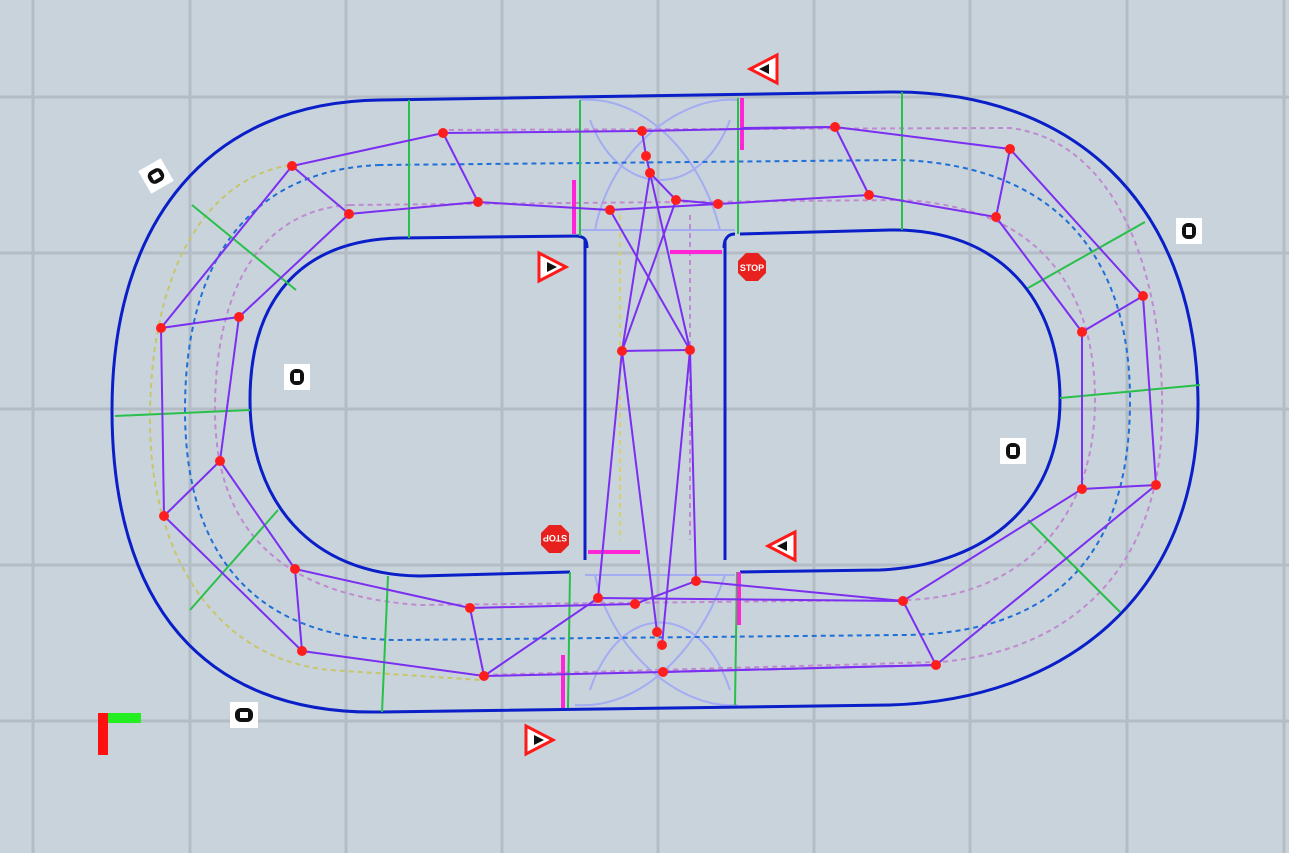 The width and height of the screenshot is (1289, 853). What do you see at coordinates (652, 403) in the screenshot?
I see `stop-lines` at bounding box center [652, 403].